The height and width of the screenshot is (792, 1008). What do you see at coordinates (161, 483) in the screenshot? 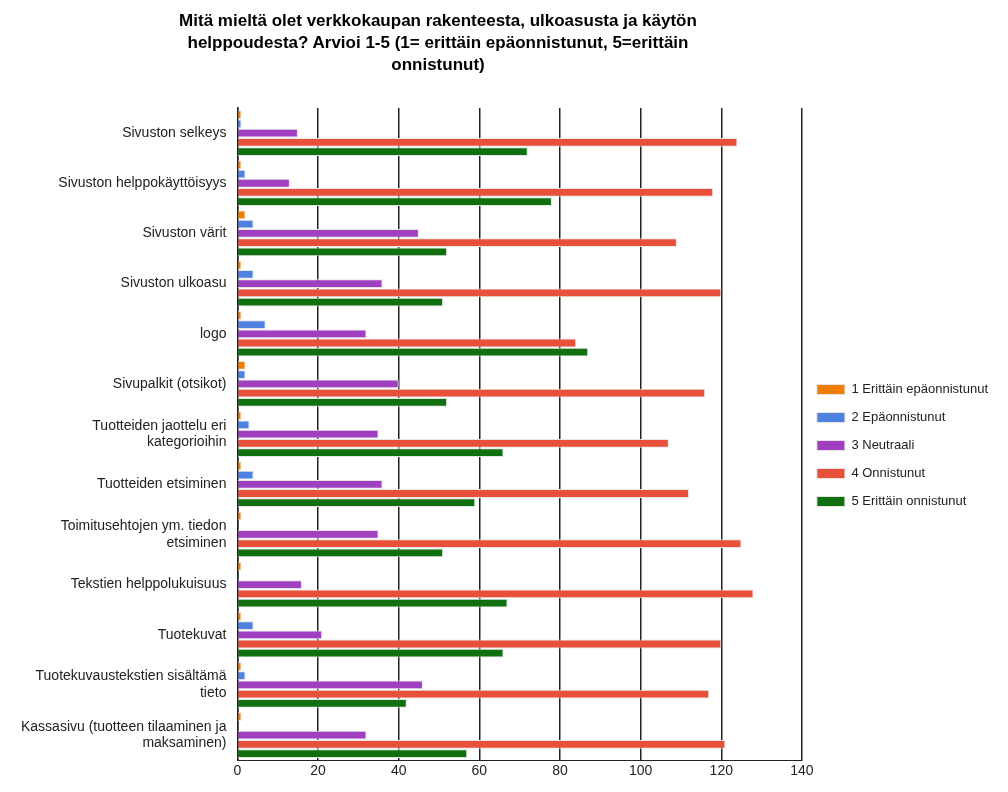
I see `y-tick-label: Tuotteiden etsiminen` at bounding box center [161, 483].